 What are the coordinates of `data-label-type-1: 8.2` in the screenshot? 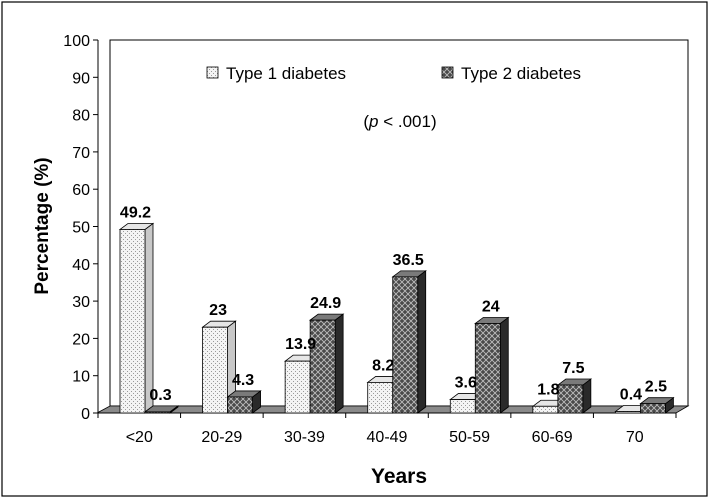 It's located at (383, 365).